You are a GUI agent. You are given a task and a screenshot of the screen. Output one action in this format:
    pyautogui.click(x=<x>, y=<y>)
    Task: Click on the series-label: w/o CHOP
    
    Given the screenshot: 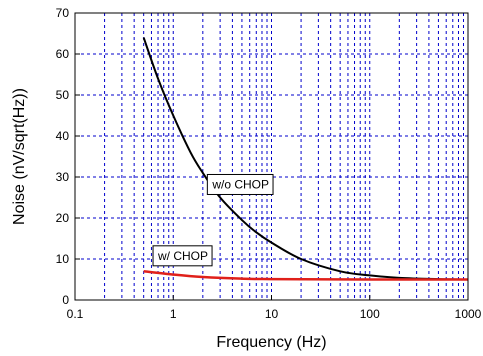 What is the action you would take?
    pyautogui.click(x=240, y=184)
    